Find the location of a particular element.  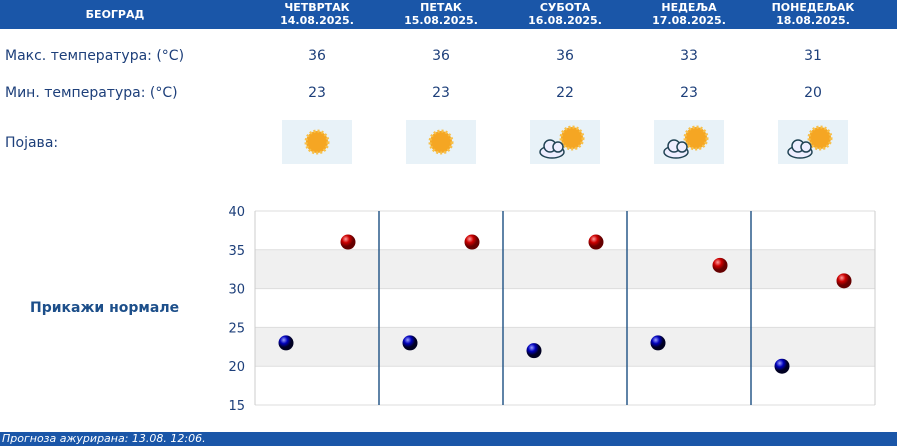

day-header: СУБОТА 16.08.2025. is located at coordinates (565, 14).